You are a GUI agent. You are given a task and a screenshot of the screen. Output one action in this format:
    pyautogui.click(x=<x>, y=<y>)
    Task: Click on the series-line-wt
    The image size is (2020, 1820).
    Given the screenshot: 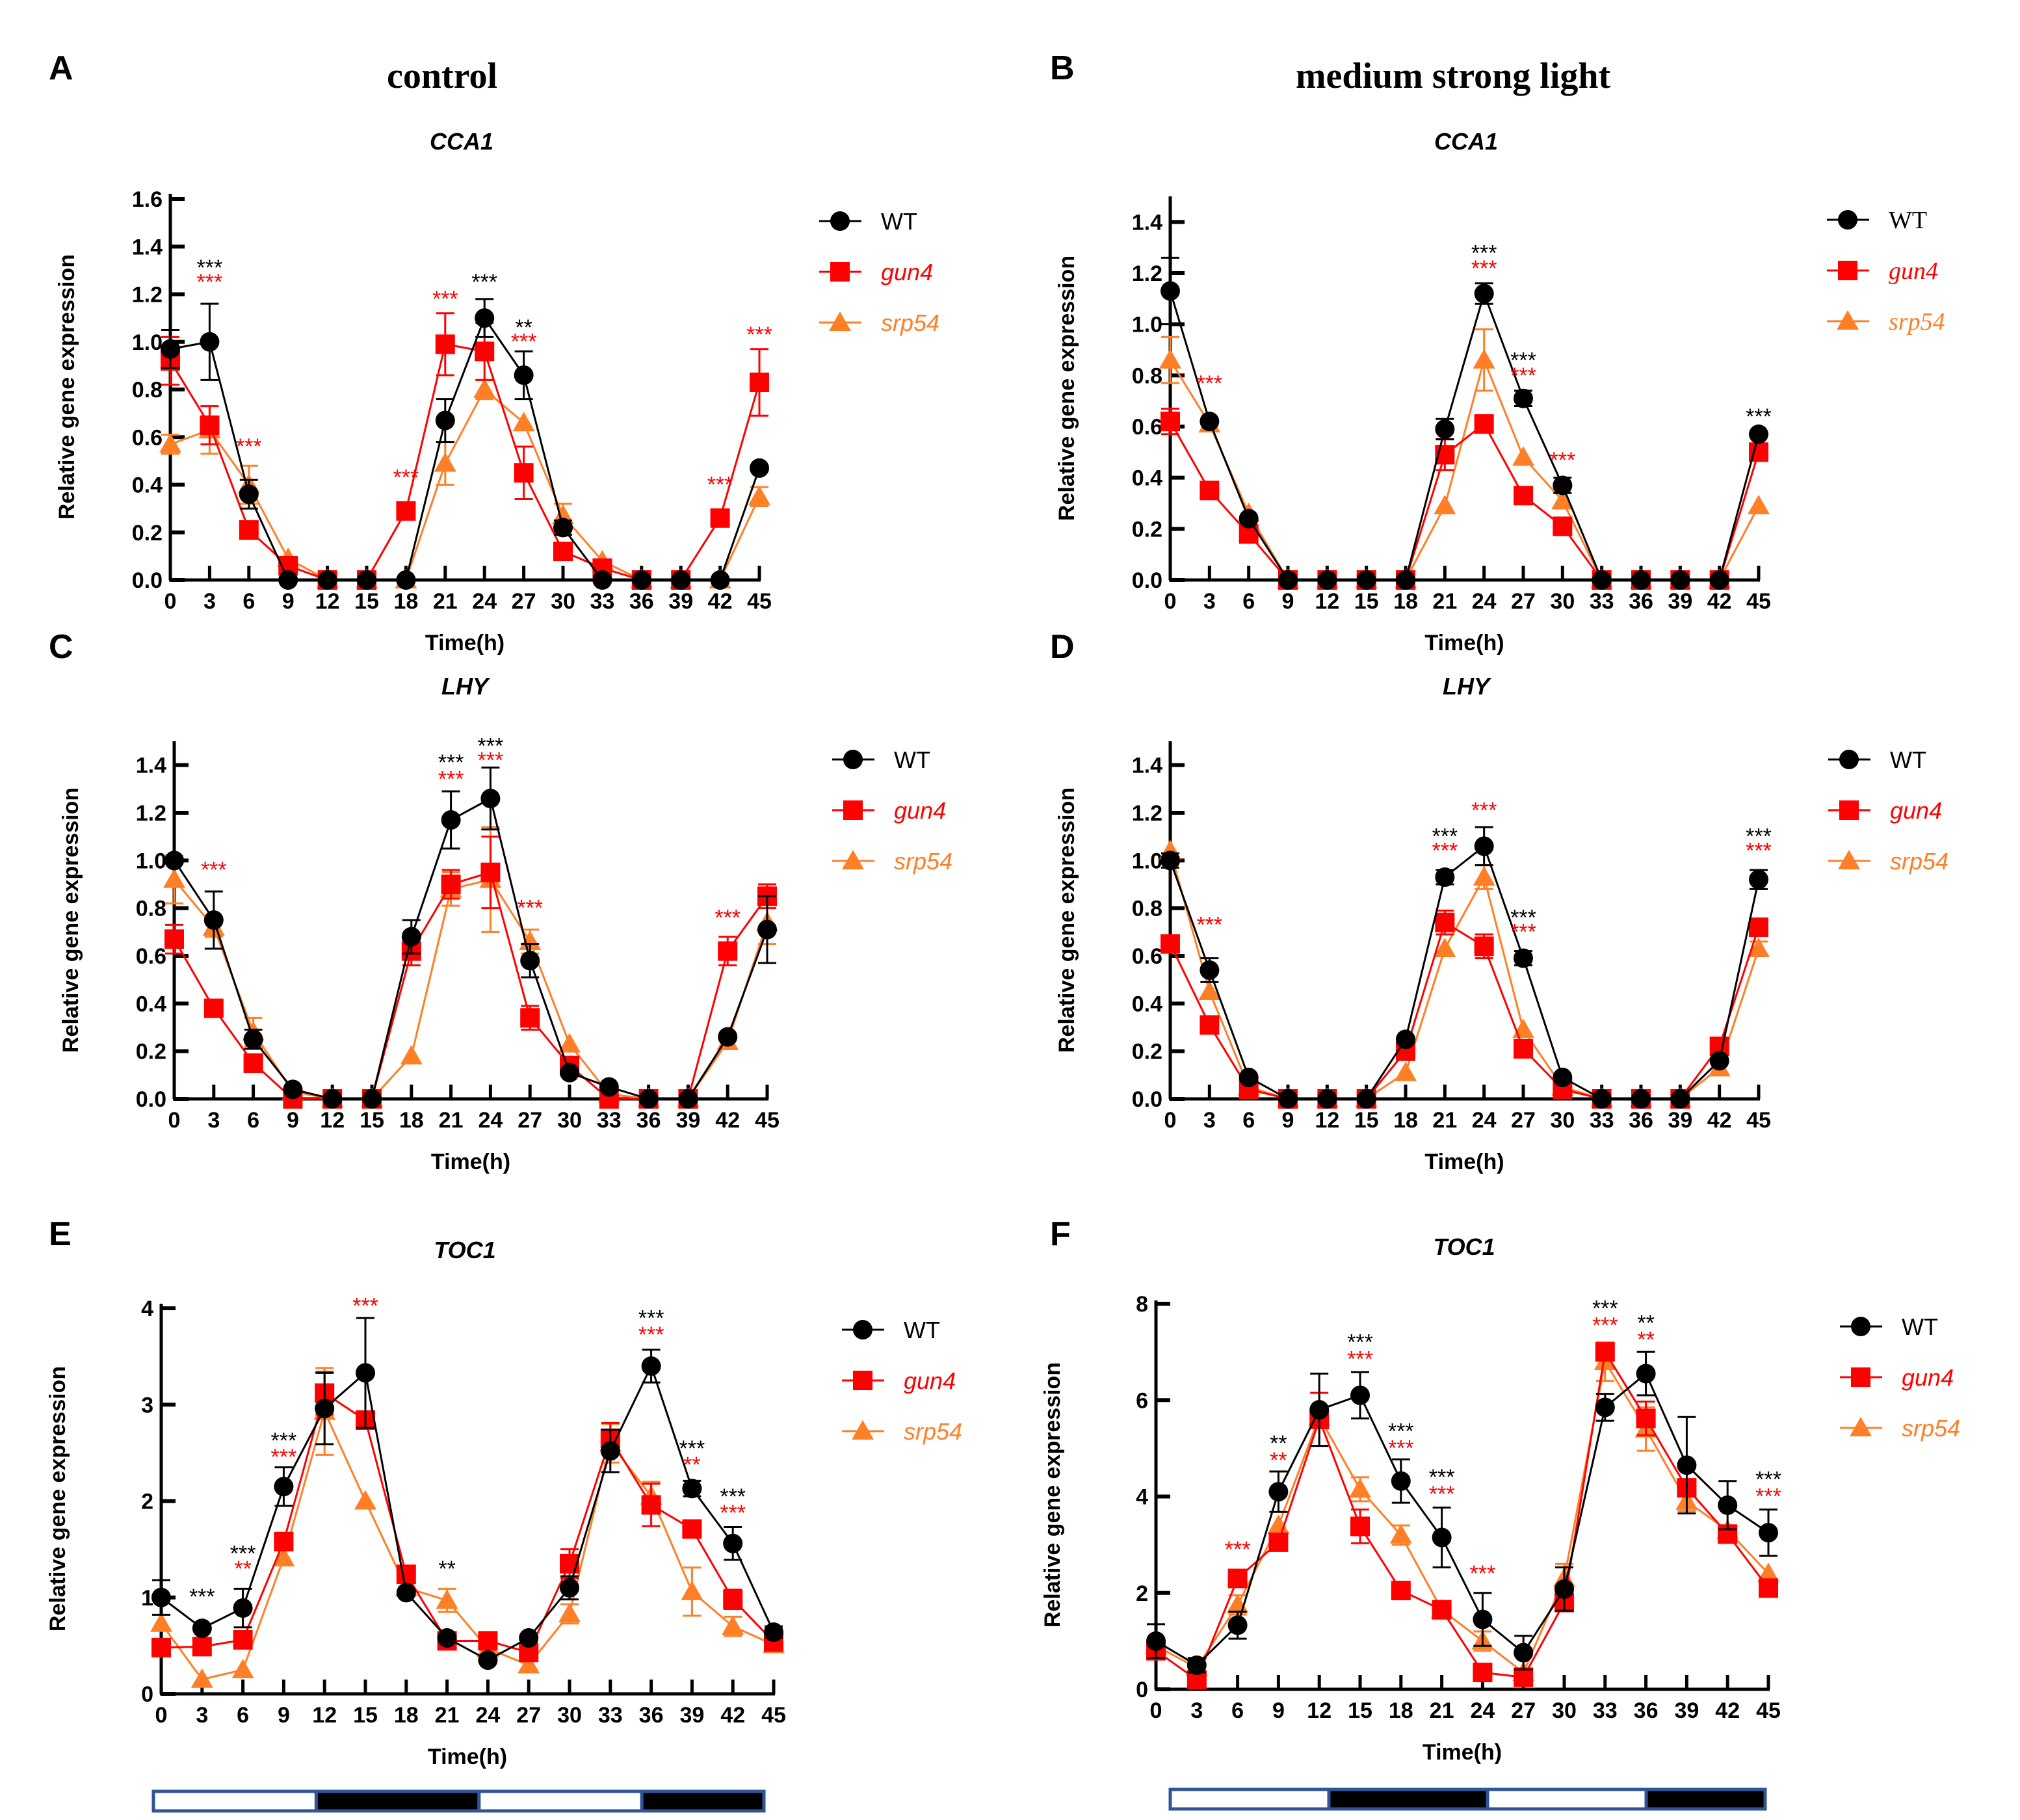 What is the action you would take?
    pyautogui.click(x=468, y=1512)
    